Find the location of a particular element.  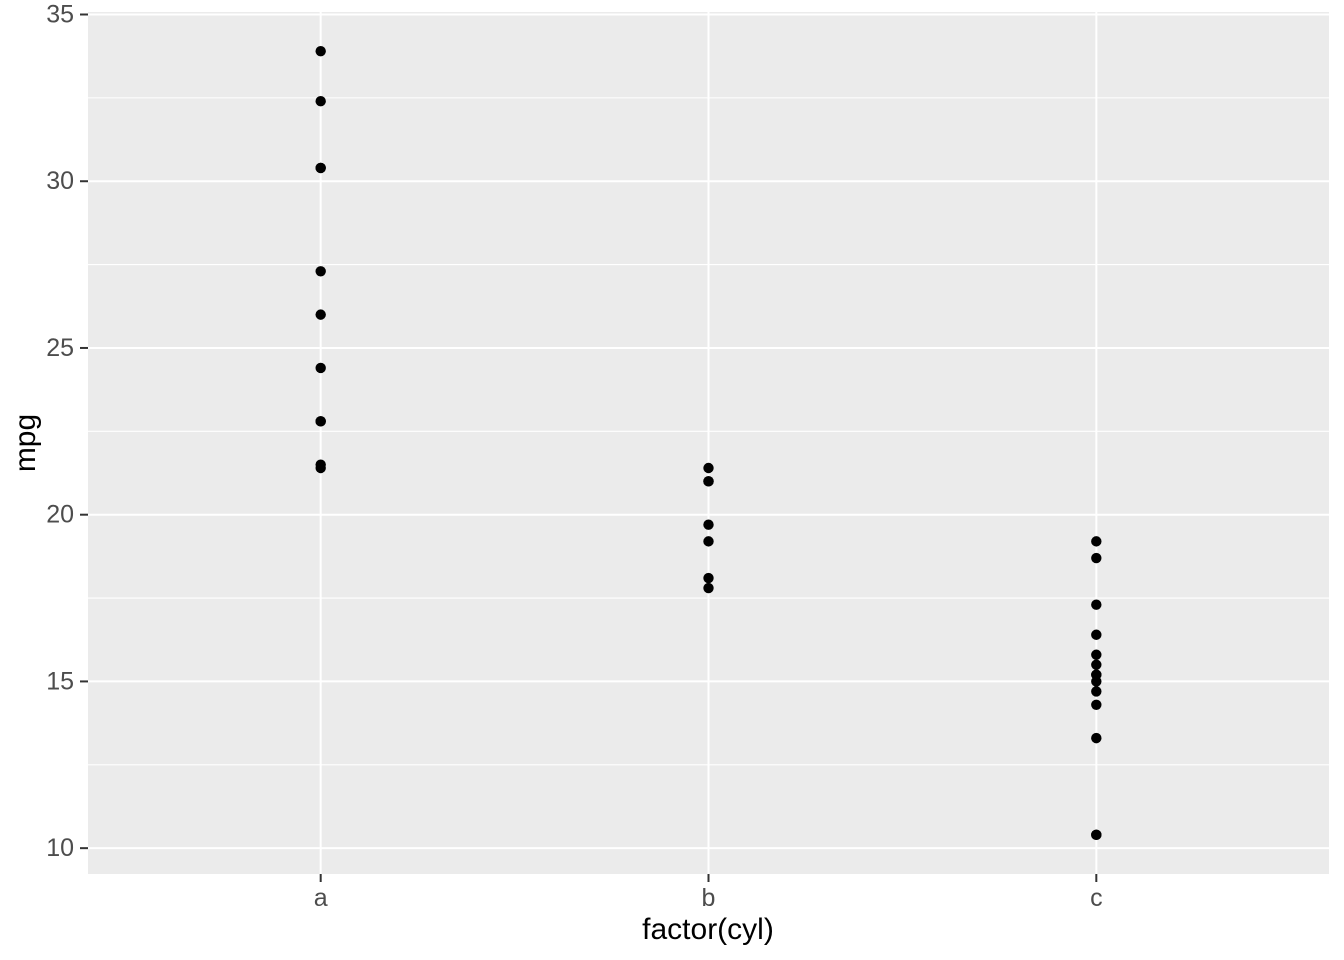

y-tick-label: 30 is located at coordinates (60, 181).